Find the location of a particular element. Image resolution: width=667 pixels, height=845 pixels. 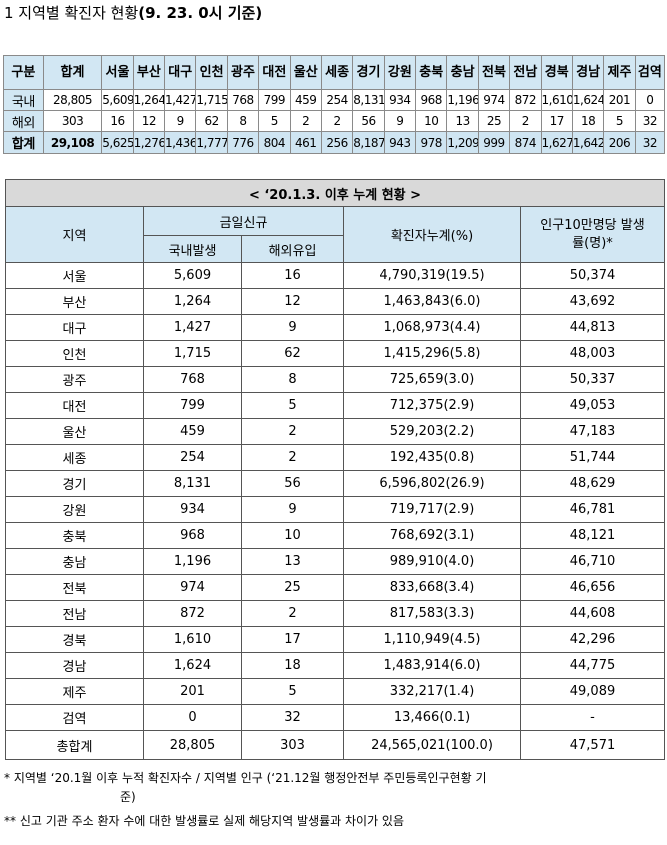

cell-overseas: 13 is located at coordinates (292, 561).